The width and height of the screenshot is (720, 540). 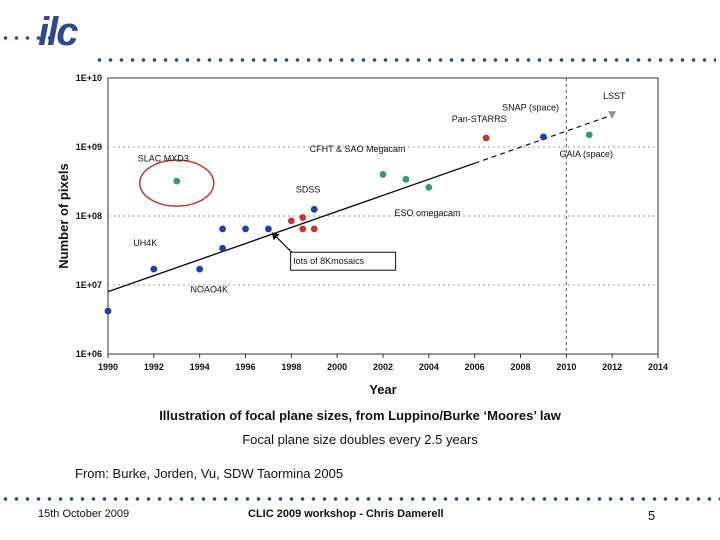 What do you see at coordinates (63, 215) in the screenshot?
I see `y-axis-label: Number of pixels` at bounding box center [63, 215].